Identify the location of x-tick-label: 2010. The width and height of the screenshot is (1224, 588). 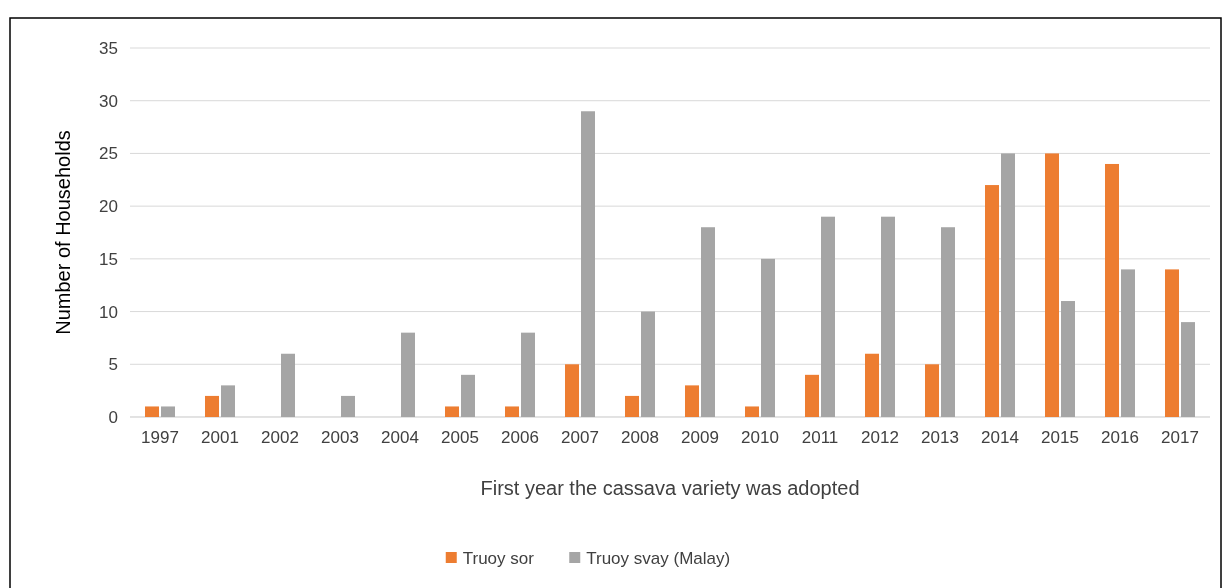
(760, 438).